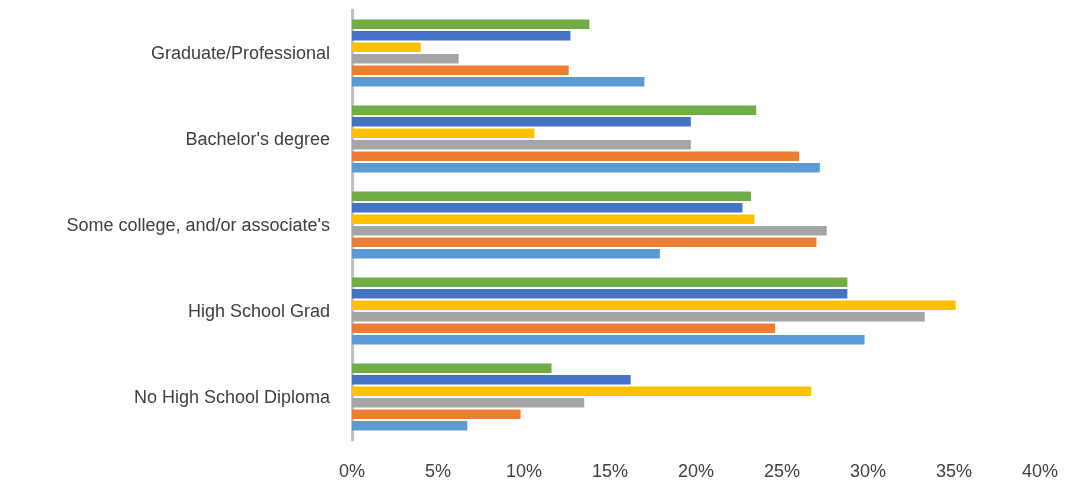 Image resolution: width=1067 pixels, height=485 pixels. I want to click on x-tick-label: 20%, so click(696, 471).